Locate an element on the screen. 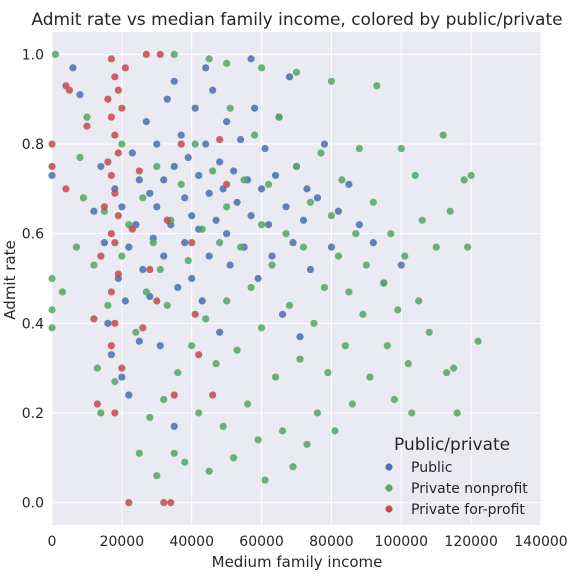 This screenshot has width=580, height=578. legend-label: Public is located at coordinates (431, 468).